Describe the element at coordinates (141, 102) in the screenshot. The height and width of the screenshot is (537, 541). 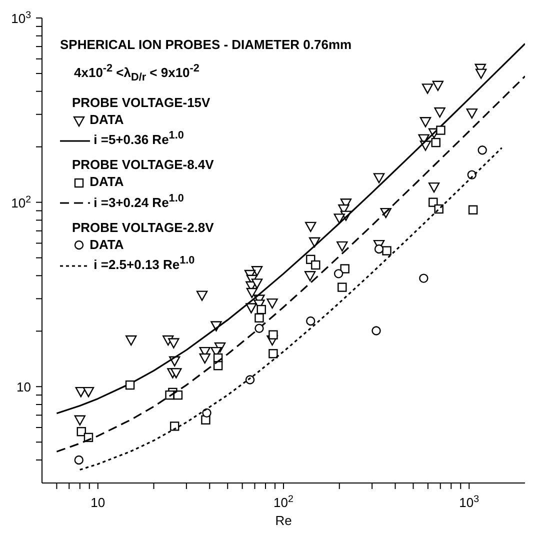
I see `annotation: PROBE VOLTAGE-15V` at that location.